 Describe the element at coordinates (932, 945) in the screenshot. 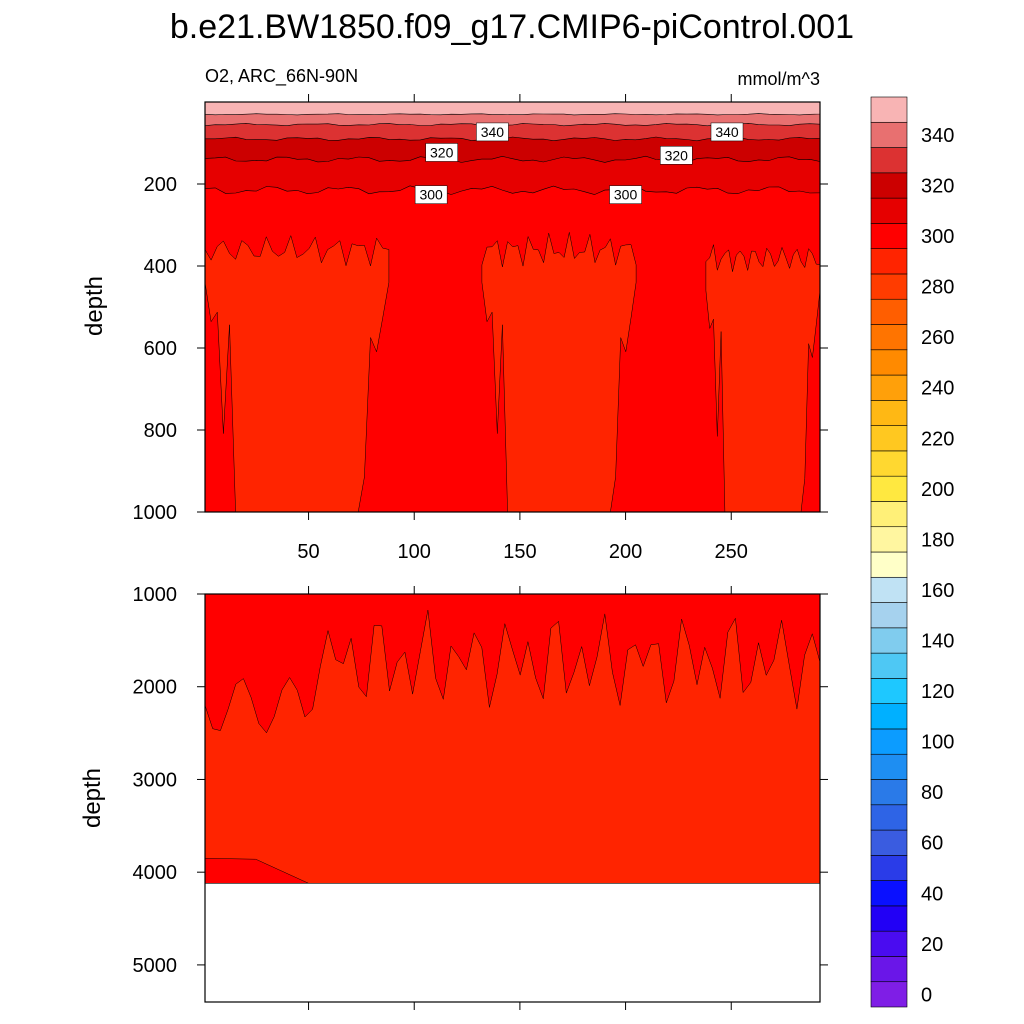

I see `colorbar-label: 20` at that location.